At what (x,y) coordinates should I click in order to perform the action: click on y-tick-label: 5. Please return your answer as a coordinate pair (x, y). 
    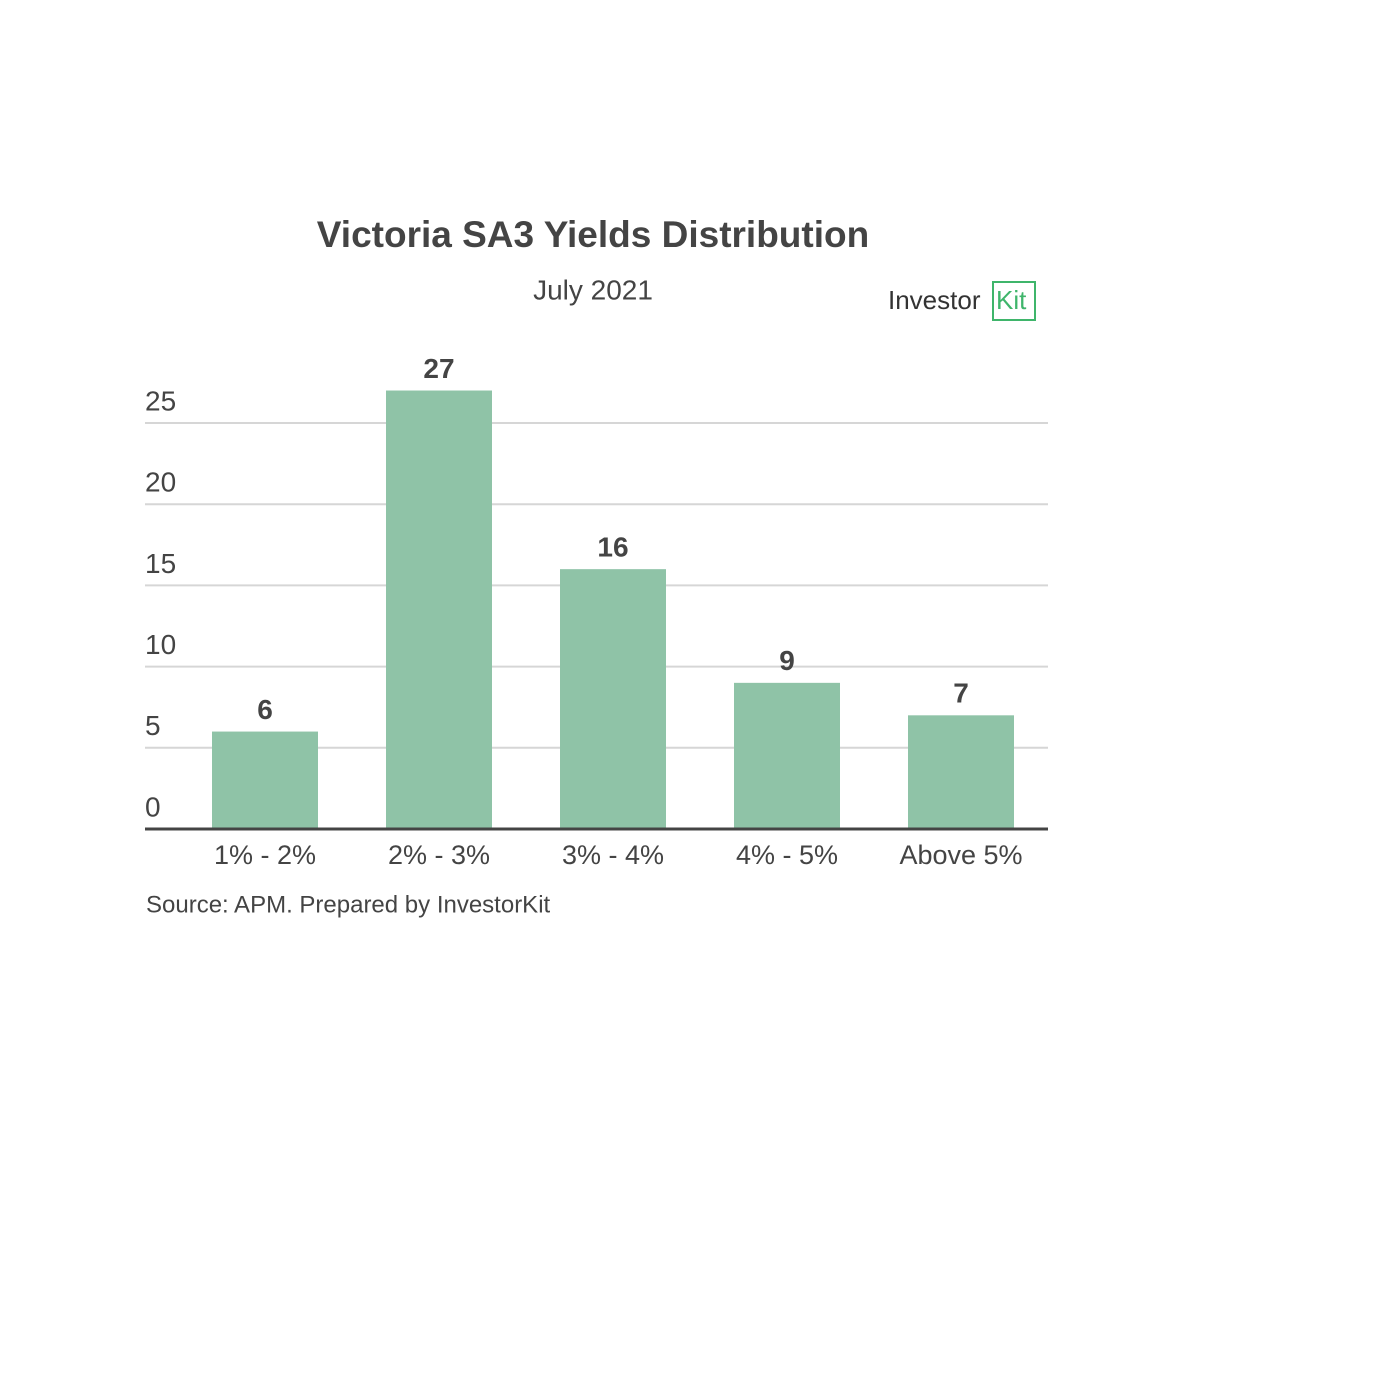
    Looking at the image, I should click on (153, 725).